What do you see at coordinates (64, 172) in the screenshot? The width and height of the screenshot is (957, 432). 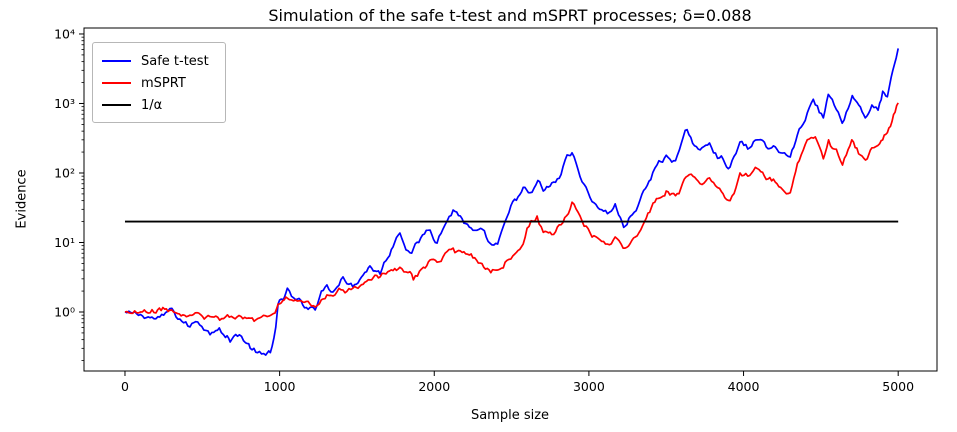 I see `y-tick-label: 10²` at bounding box center [64, 172].